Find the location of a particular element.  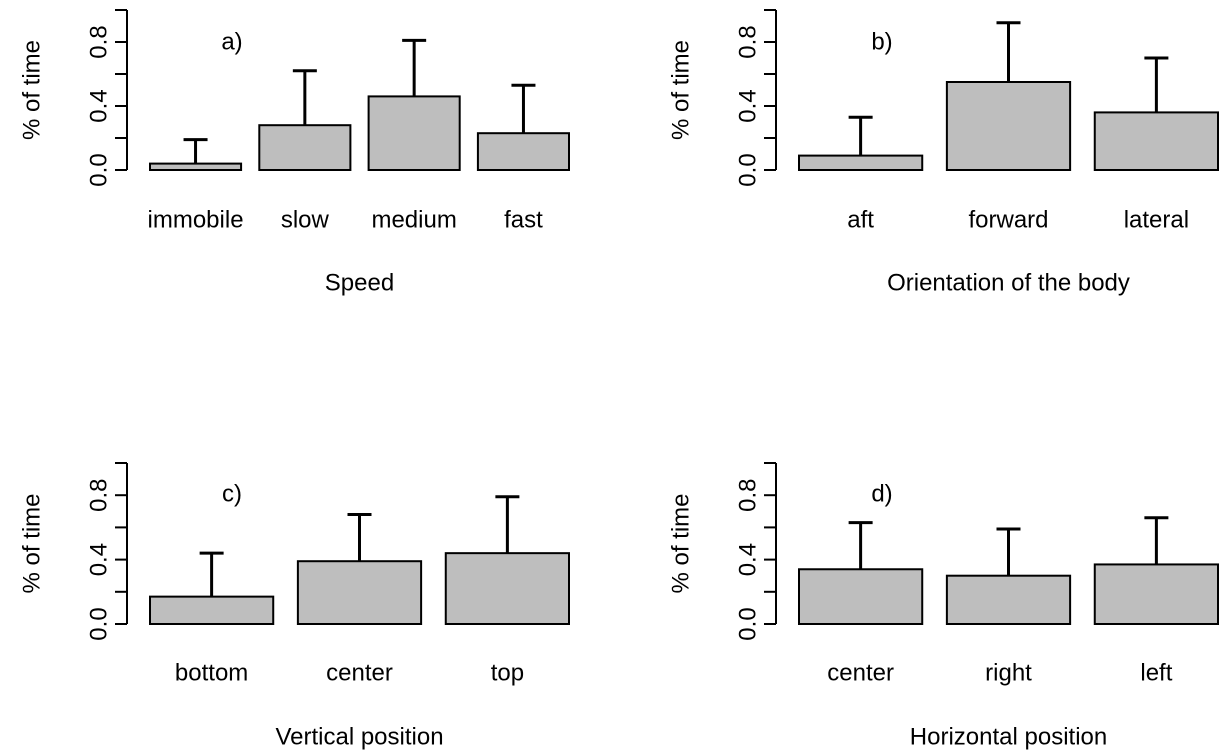

category-label: aft is located at coordinates (860, 220).